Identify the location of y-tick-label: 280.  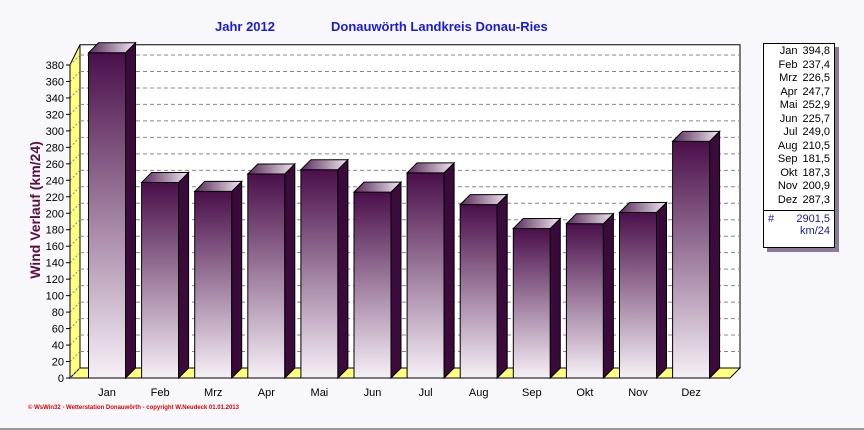
(55, 148).